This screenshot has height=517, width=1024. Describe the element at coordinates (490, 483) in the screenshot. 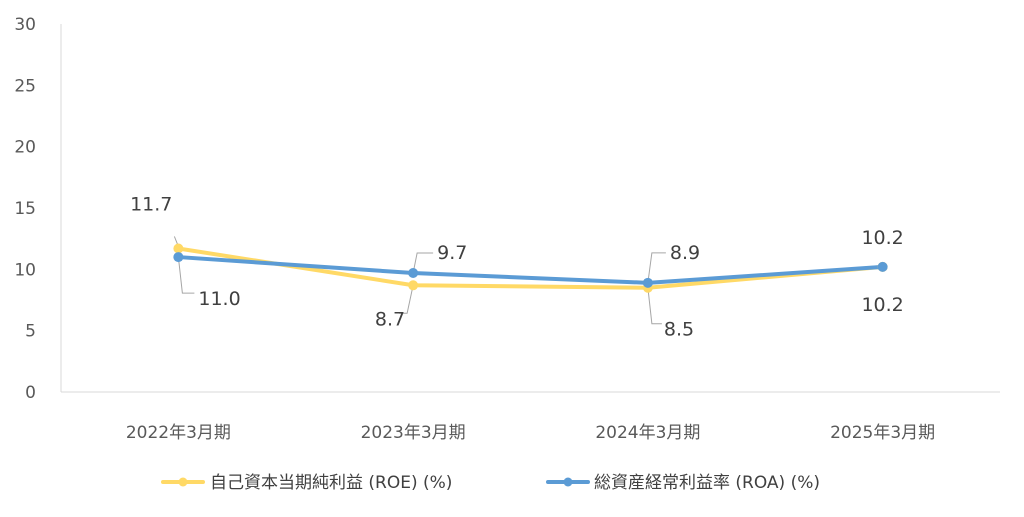

I see `legend: 自己資本当期純利益 (ROE) (%) 総資産経常利益率 (ROA) (%)` at that location.